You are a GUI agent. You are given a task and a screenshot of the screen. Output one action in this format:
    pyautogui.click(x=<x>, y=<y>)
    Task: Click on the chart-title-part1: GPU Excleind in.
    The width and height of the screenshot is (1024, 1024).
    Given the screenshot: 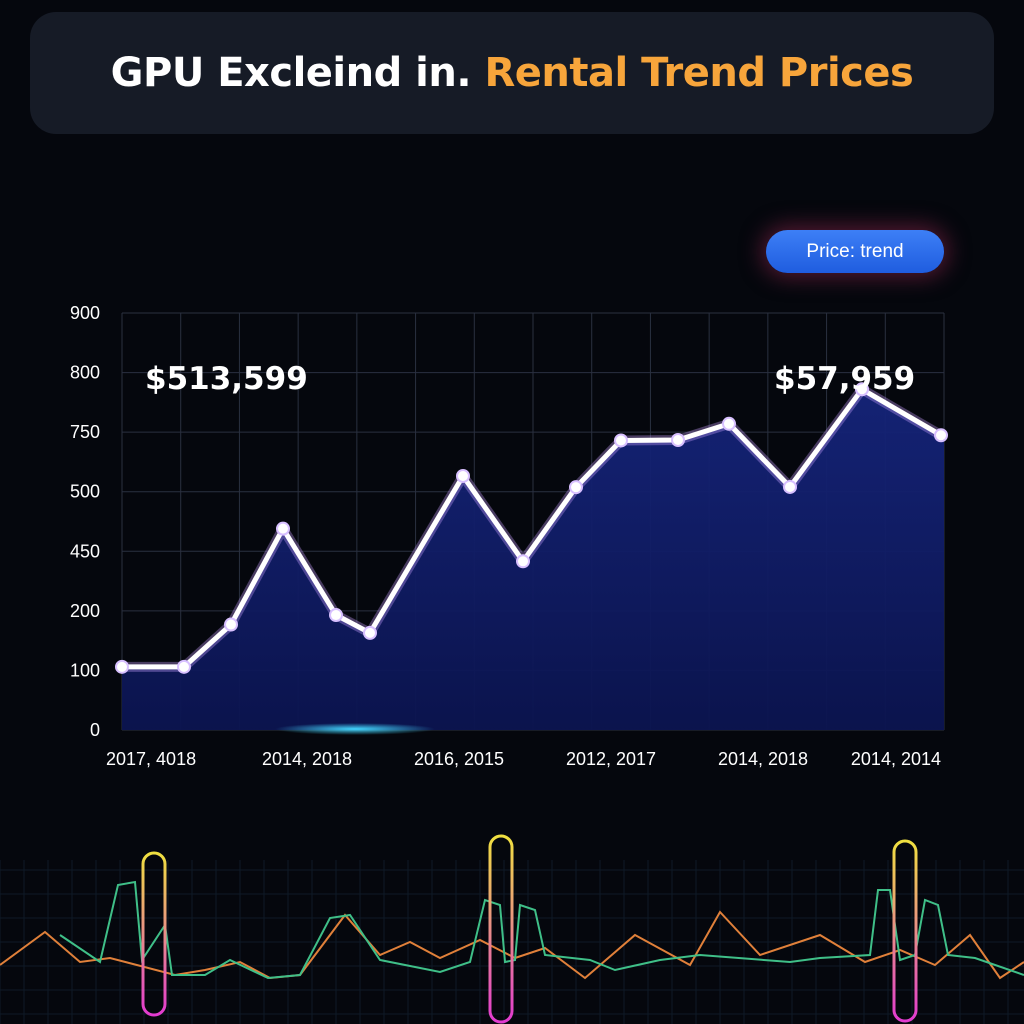 What is the action you would take?
    pyautogui.click(x=291, y=73)
    